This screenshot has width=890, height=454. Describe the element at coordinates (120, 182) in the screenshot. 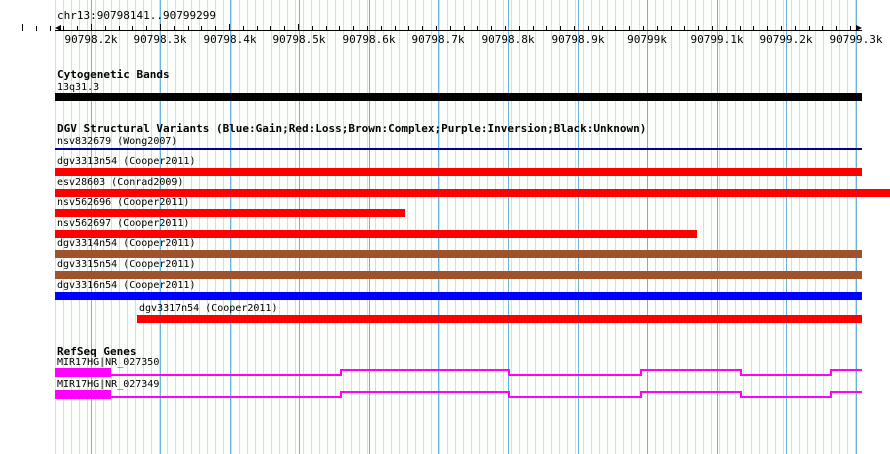

I see `dgv-variant-label: esv28603 (Conrad2009)` at that location.